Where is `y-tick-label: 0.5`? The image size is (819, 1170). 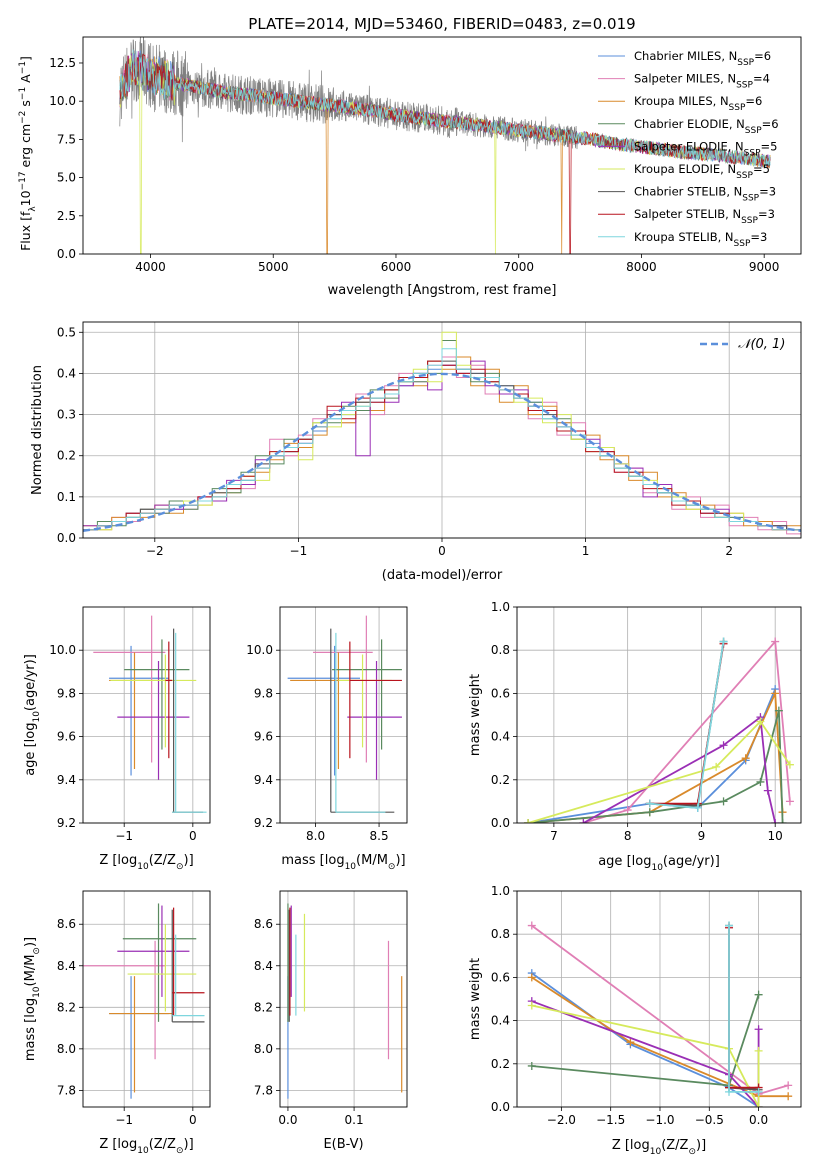
y-tick-label: 0.5 is located at coordinates (66, 332).